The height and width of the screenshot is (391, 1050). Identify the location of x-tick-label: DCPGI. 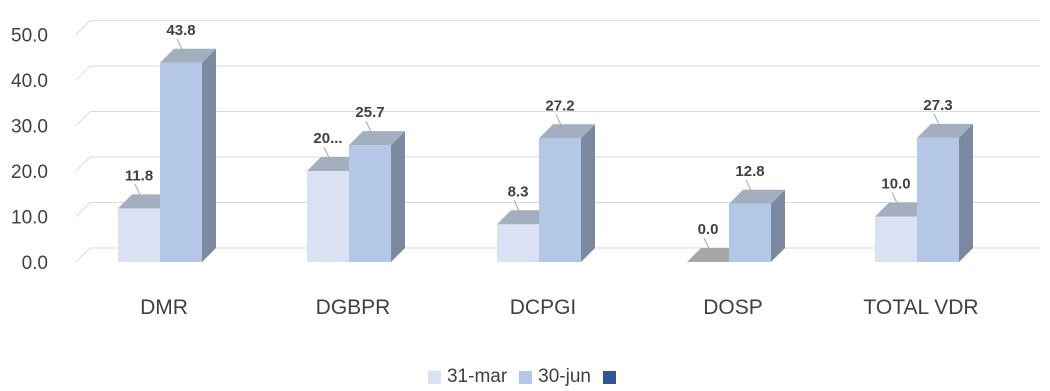
(543, 307).